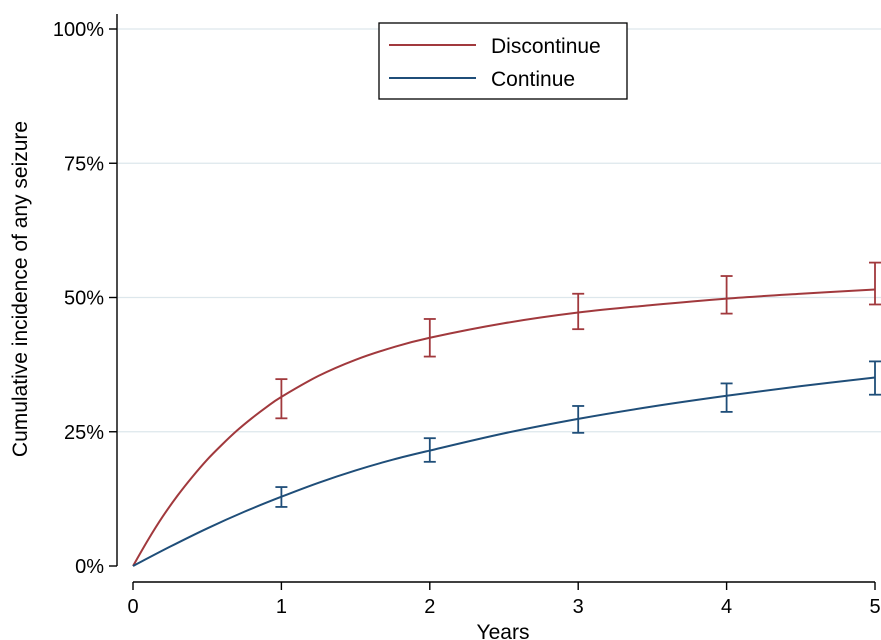  What do you see at coordinates (281, 607) in the screenshot?
I see `x-tick-label: 1` at bounding box center [281, 607].